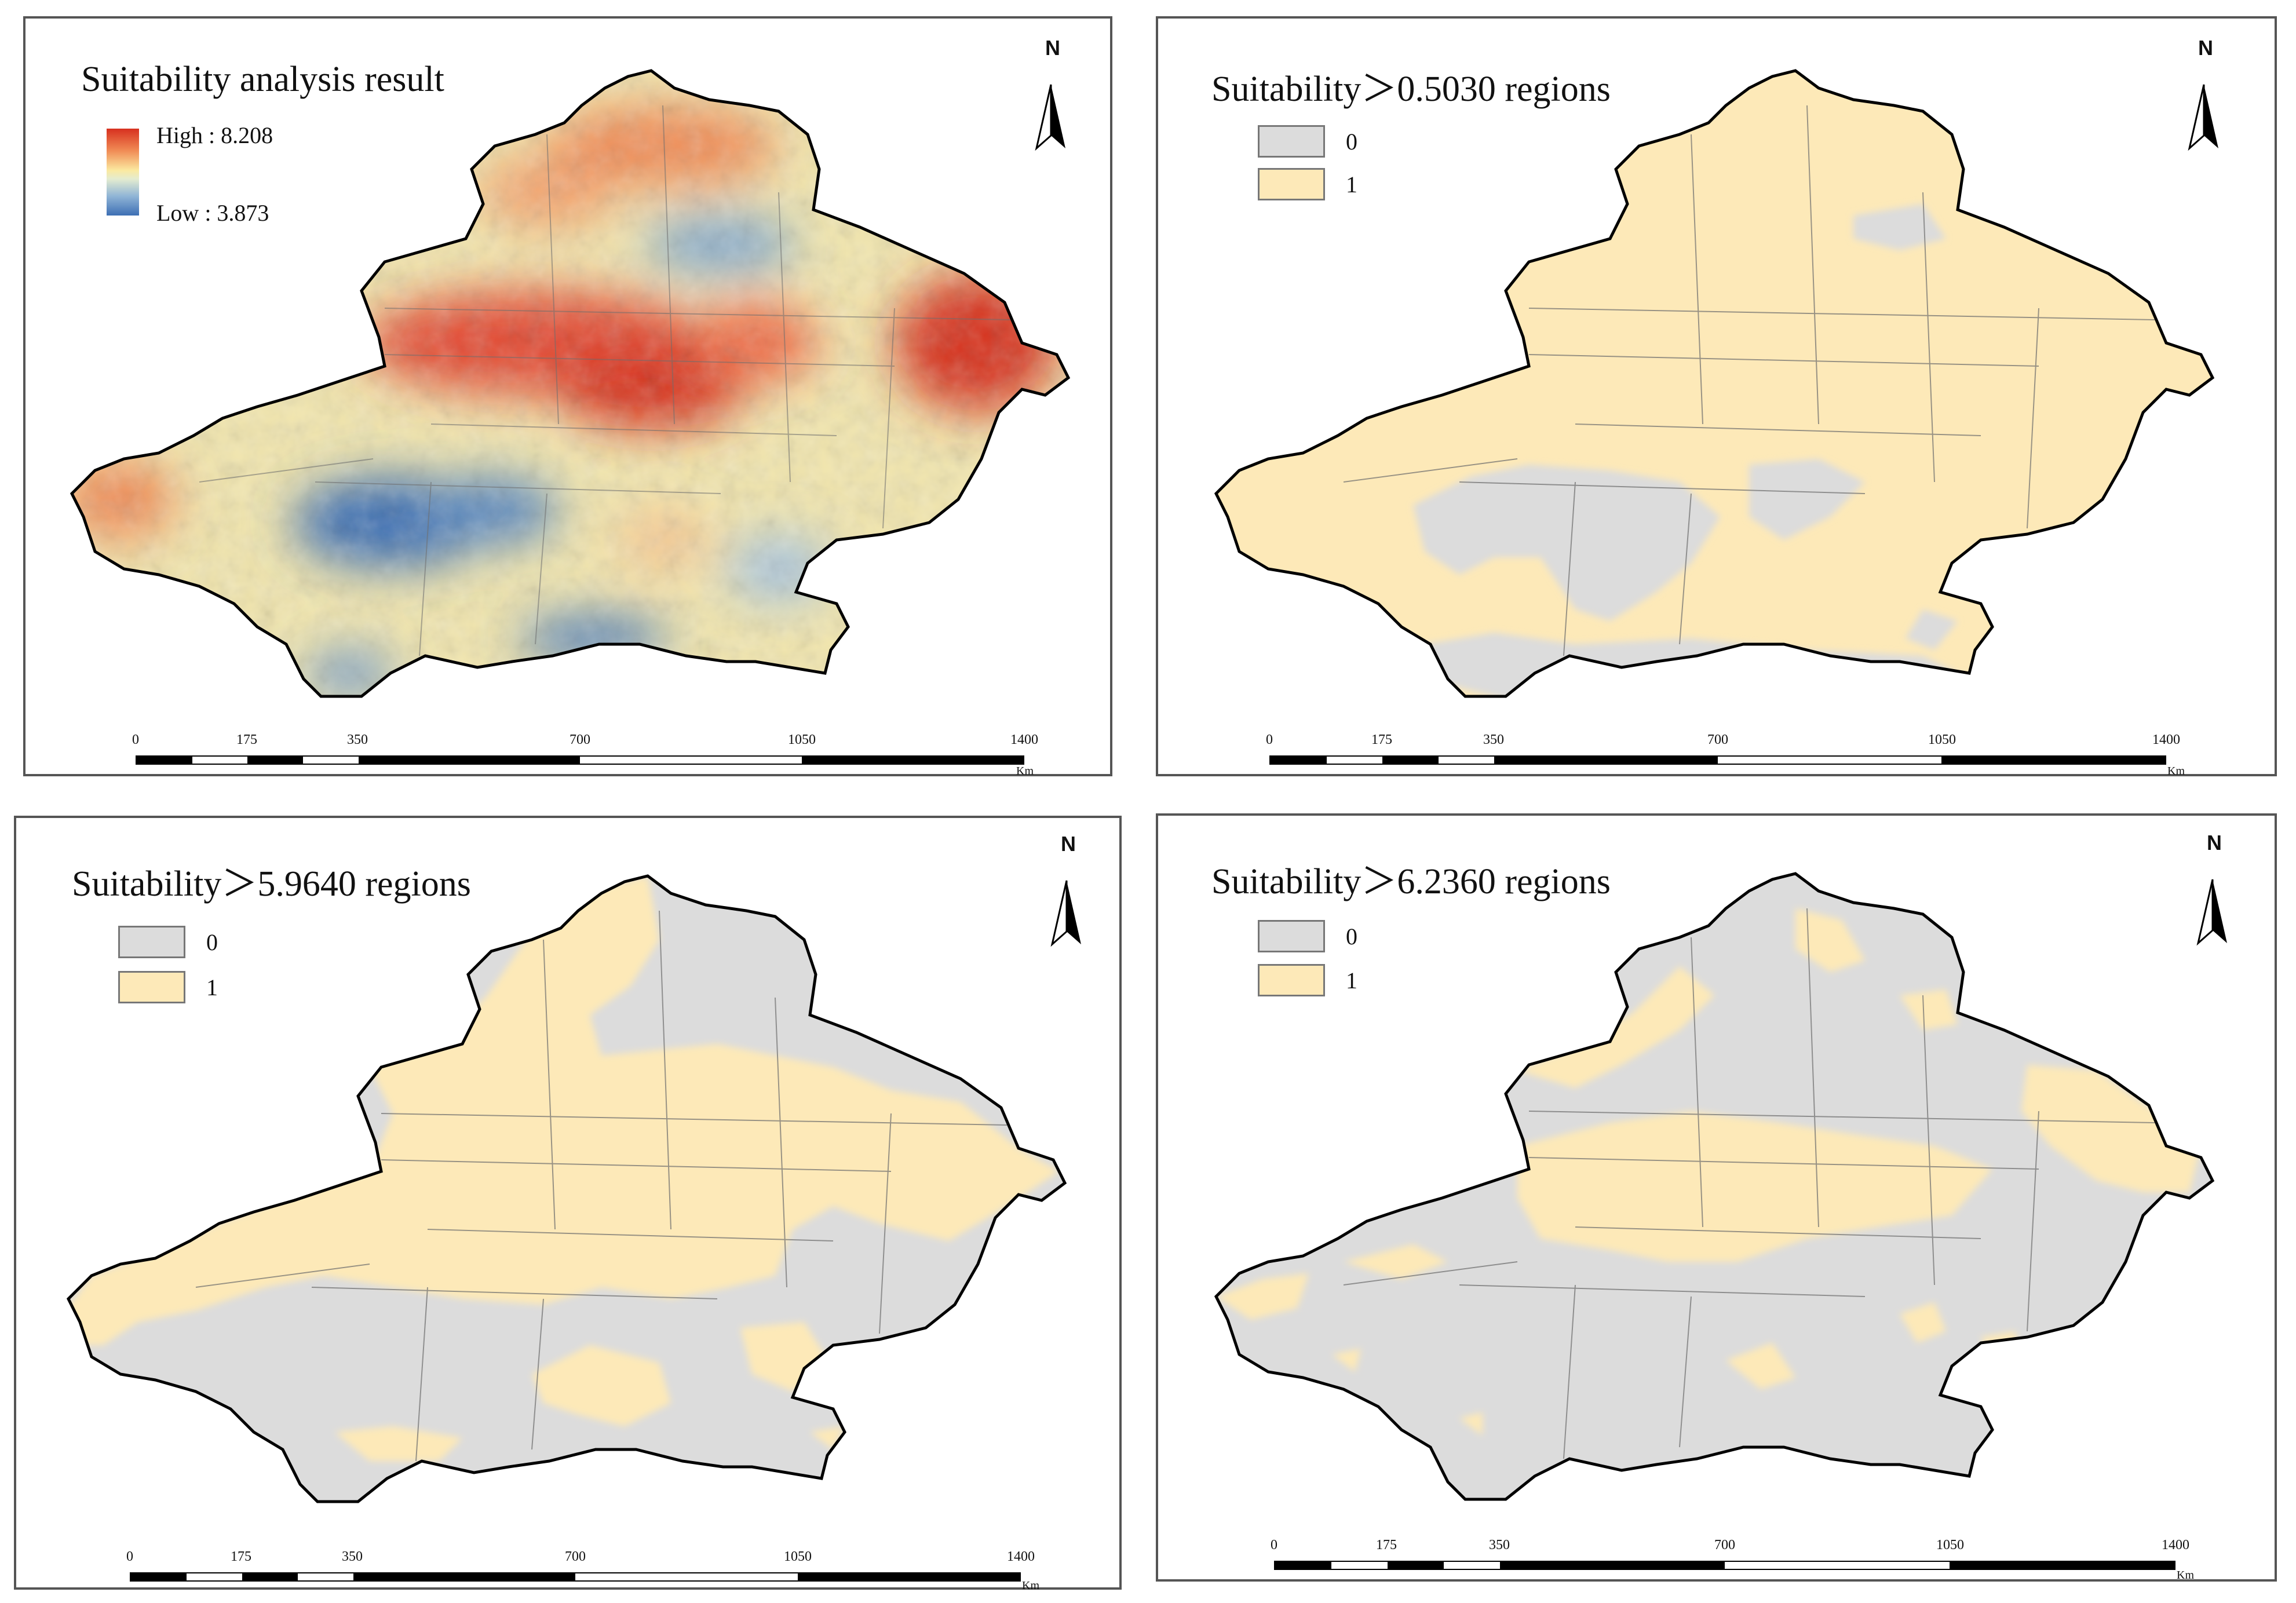 This screenshot has width=2296, height=1603. Describe the element at coordinates (212, 213) in the screenshot. I see `legend-low-label: Low : 3.873` at that location.